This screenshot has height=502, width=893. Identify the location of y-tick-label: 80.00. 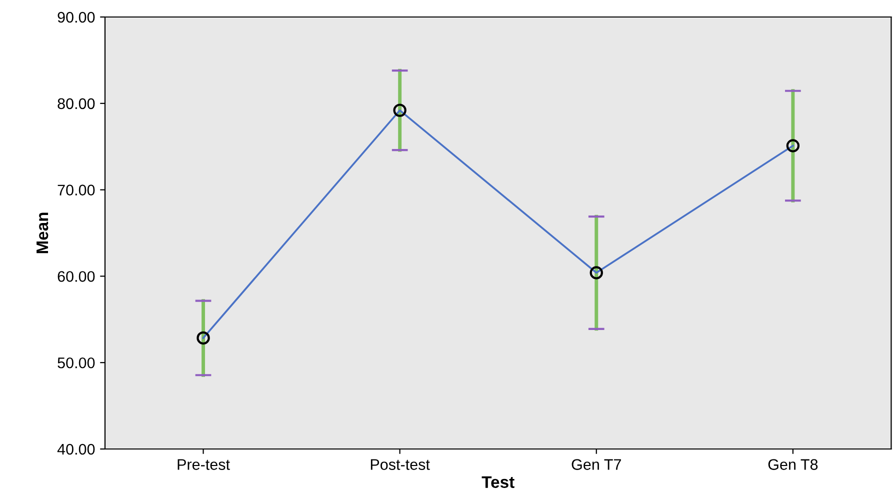
(76, 104).